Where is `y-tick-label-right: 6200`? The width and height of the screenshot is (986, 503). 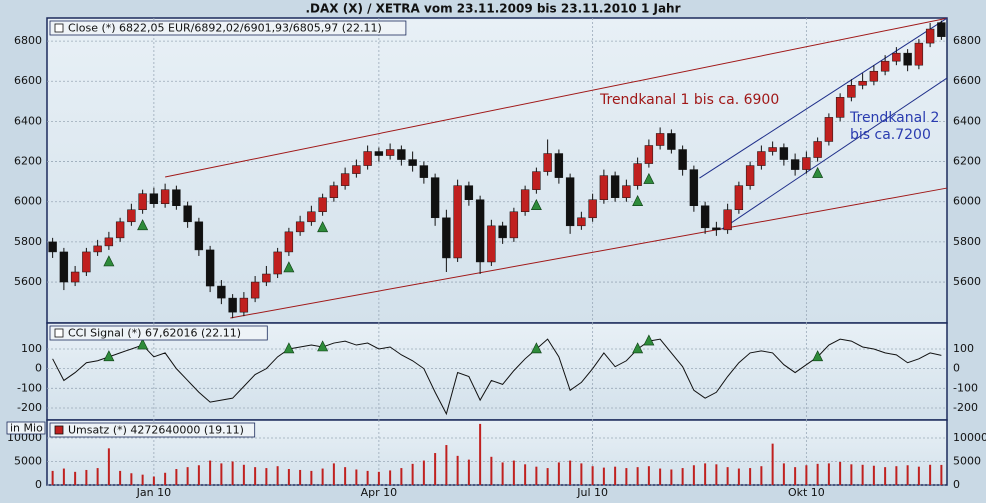
y-tick-label-right: 6200 is located at coordinates (967, 161).